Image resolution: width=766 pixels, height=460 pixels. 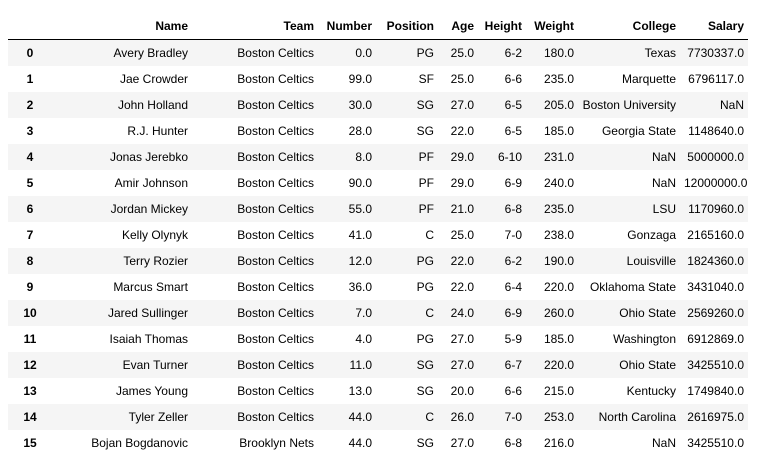 What do you see at coordinates (363, 53) in the screenshot?
I see `number-cell: 0.0` at bounding box center [363, 53].